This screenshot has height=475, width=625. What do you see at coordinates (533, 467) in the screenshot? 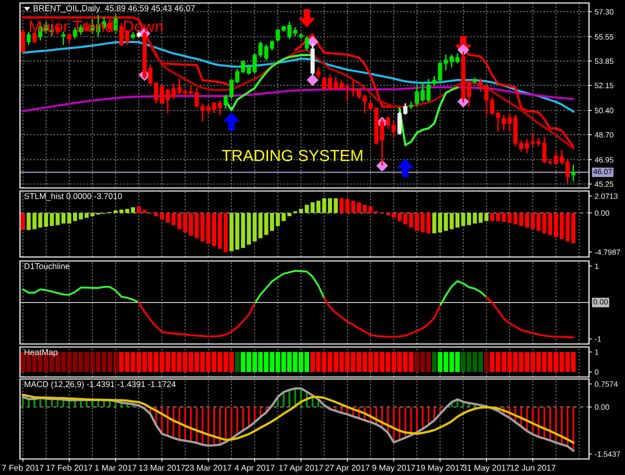
I see `x-tick-label: 12 Jun 2017` at bounding box center [533, 467].